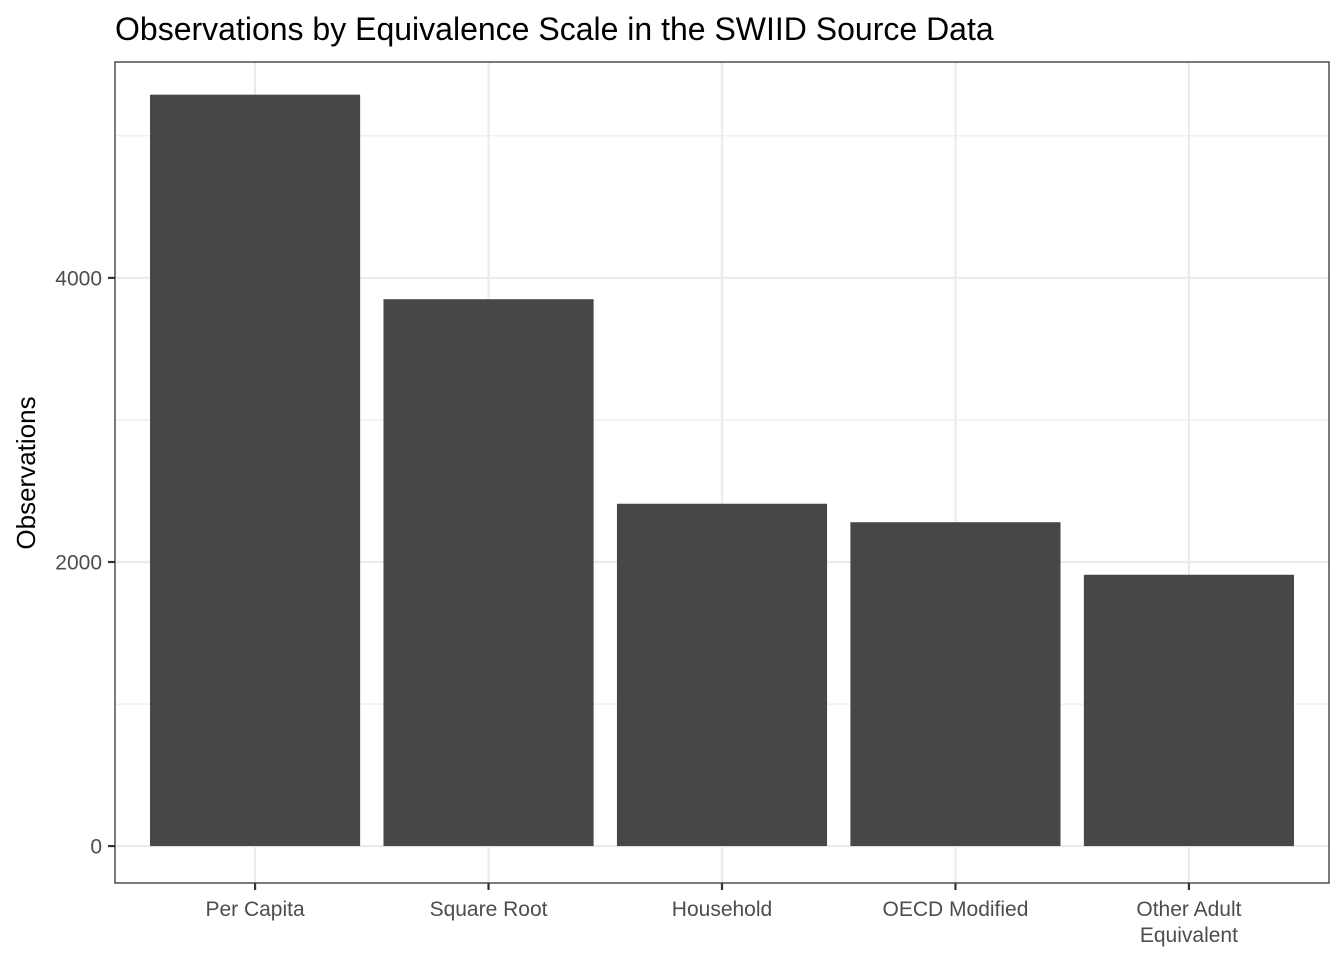 The width and height of the screenshot is (1344, 960). Describe the element at coordinates (96, 847) in the screenshot. I see `y-tick-label: 0` at that location.